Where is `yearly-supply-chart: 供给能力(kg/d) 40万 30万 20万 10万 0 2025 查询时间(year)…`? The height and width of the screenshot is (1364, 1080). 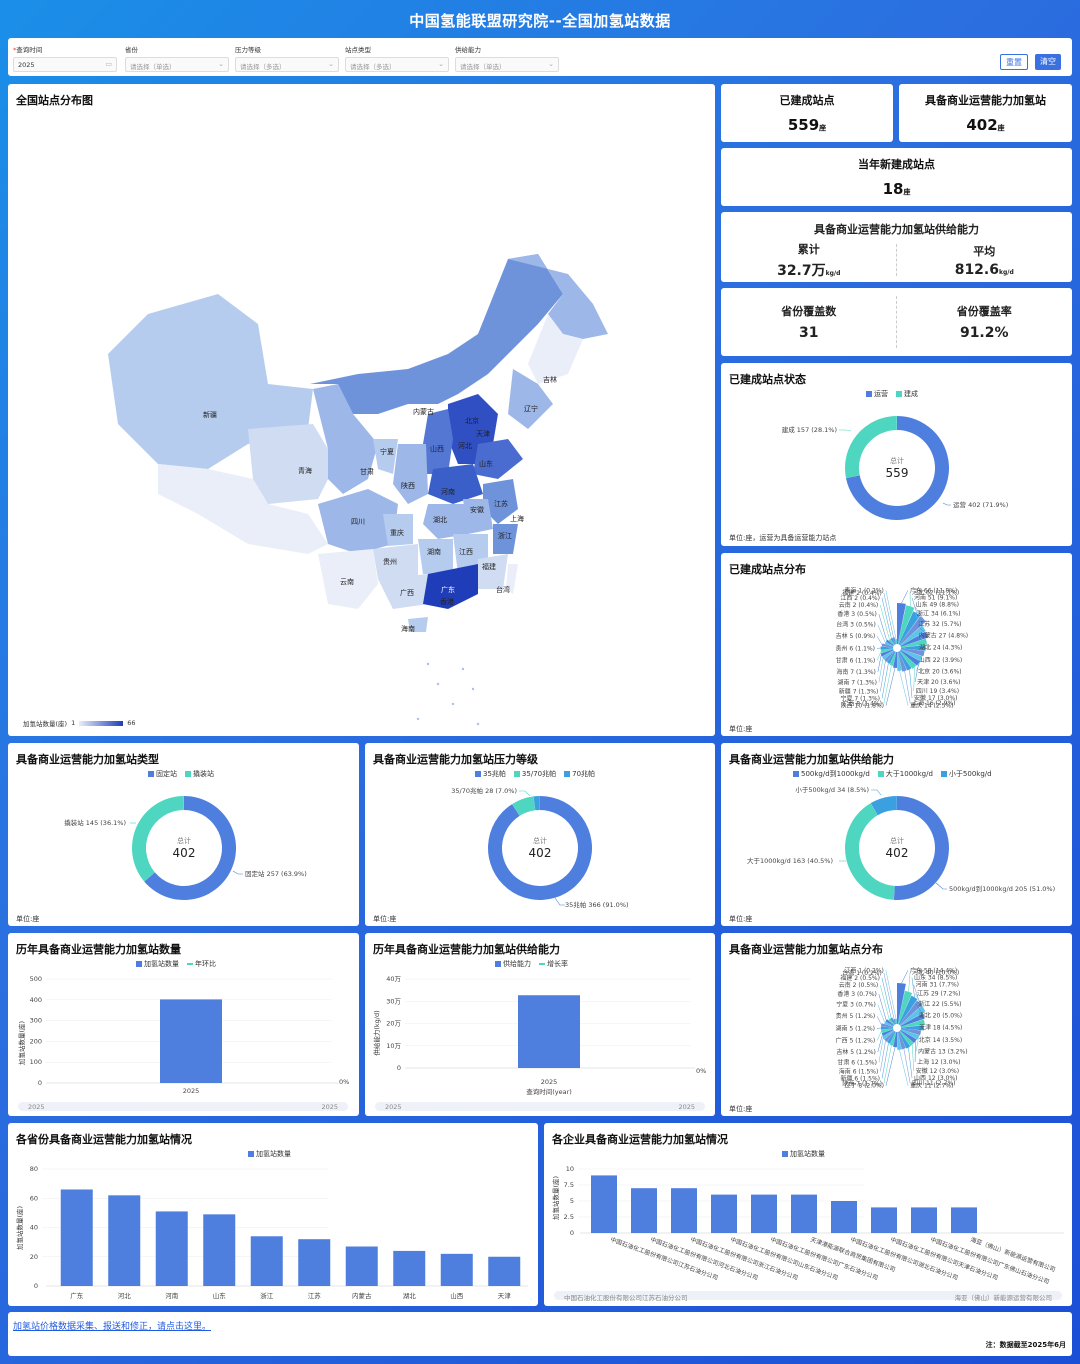
yearly-supply-chart: 供给能力(kg/d) 40万 30万 20万 10万 0 2025 查询时间(year)… is located at coordinates (540, 1024).